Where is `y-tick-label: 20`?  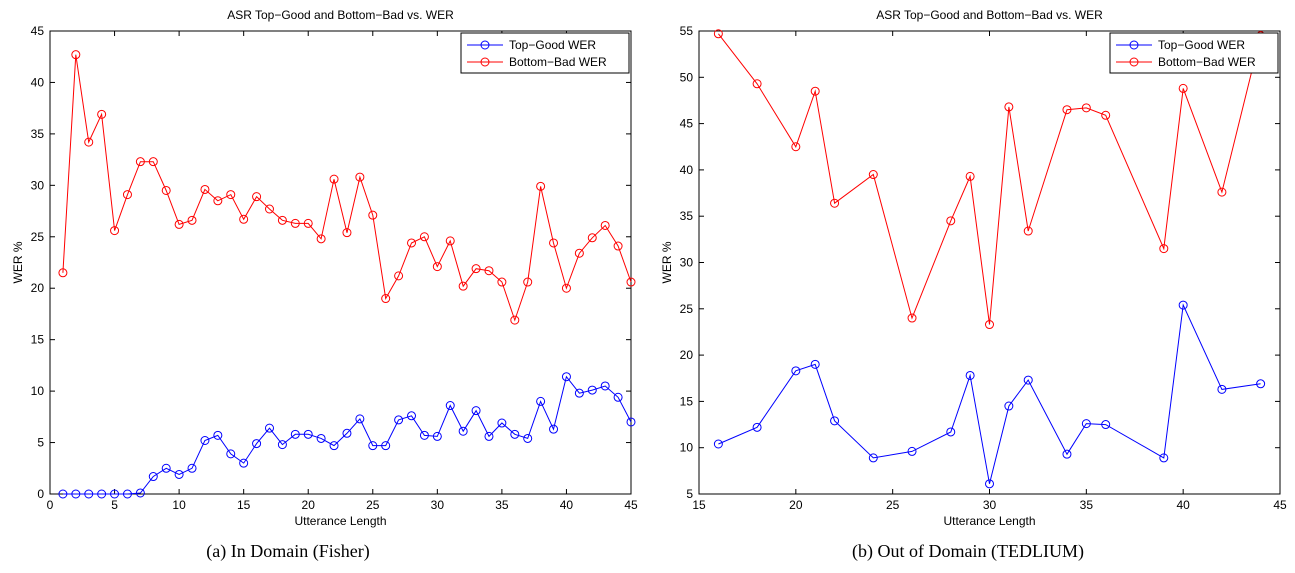
y-tick-label: 20 is located at coordinates (687, 355).